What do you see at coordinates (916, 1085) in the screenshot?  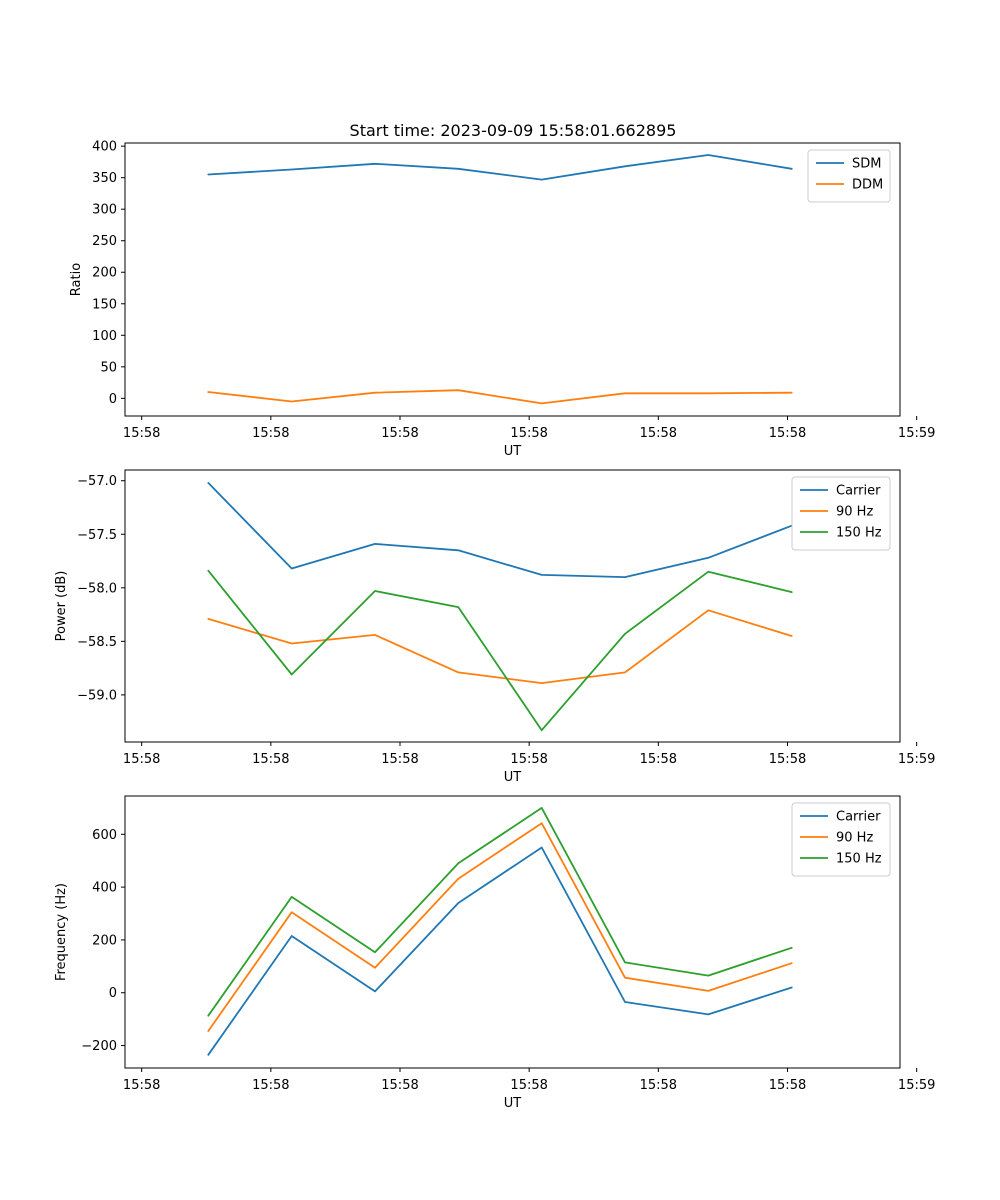 I see `frequency-x-tick-label: 15:59` at bounding box center [916, 1085].